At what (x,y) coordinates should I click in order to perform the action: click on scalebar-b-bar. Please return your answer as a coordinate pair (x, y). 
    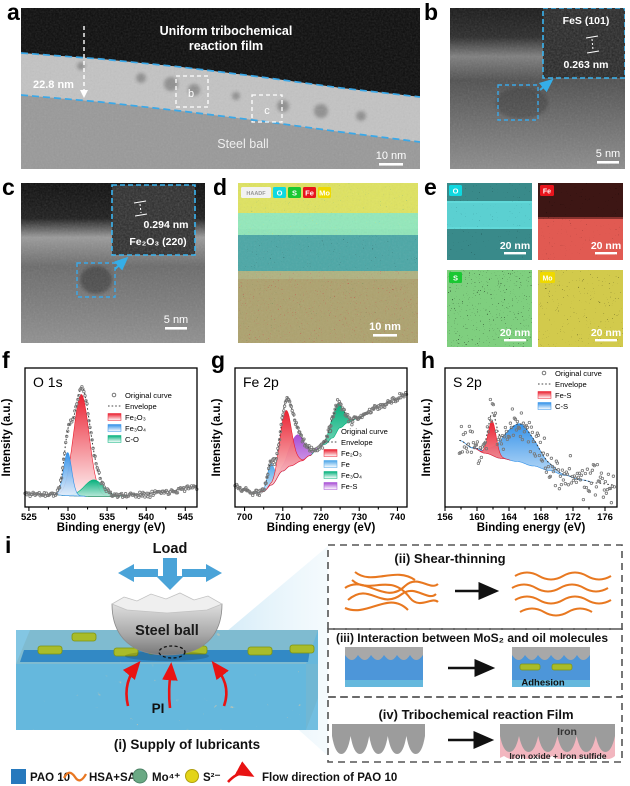
    Looking at the image, I should click on (608, 162).